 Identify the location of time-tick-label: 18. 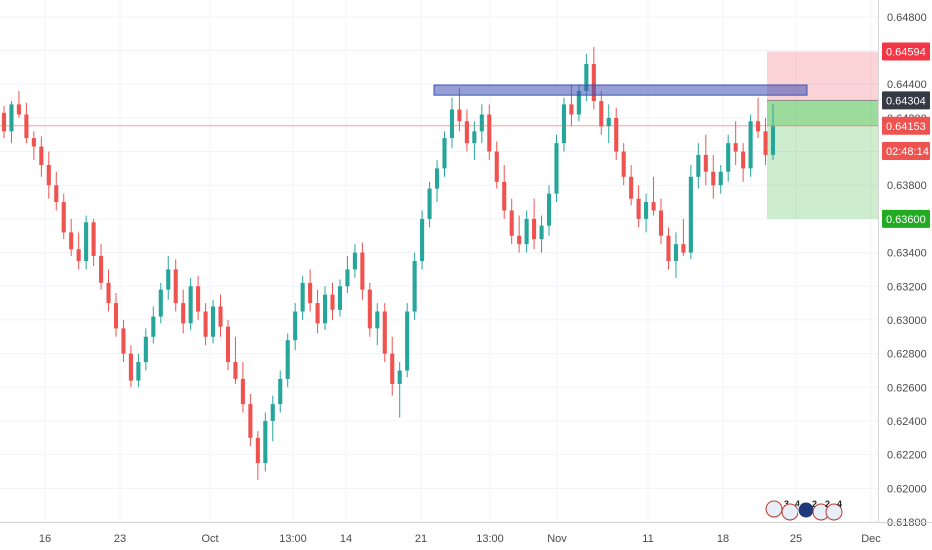
(723, 539).